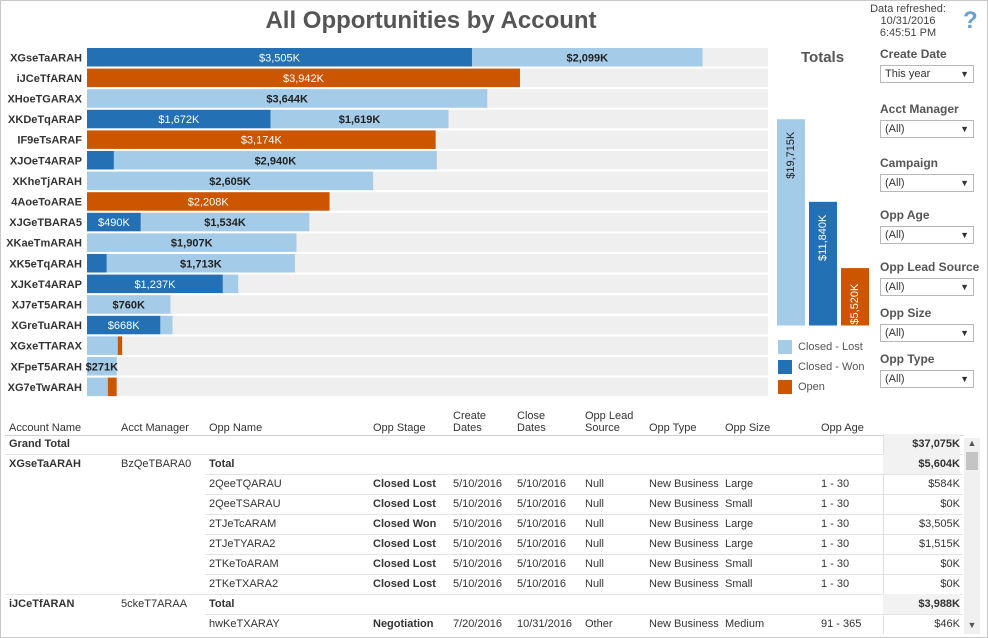 Image resolution: width=988 pixels, height=638 pixels. I want to click on totals-data-label: $5,520K, so click(855, 304).